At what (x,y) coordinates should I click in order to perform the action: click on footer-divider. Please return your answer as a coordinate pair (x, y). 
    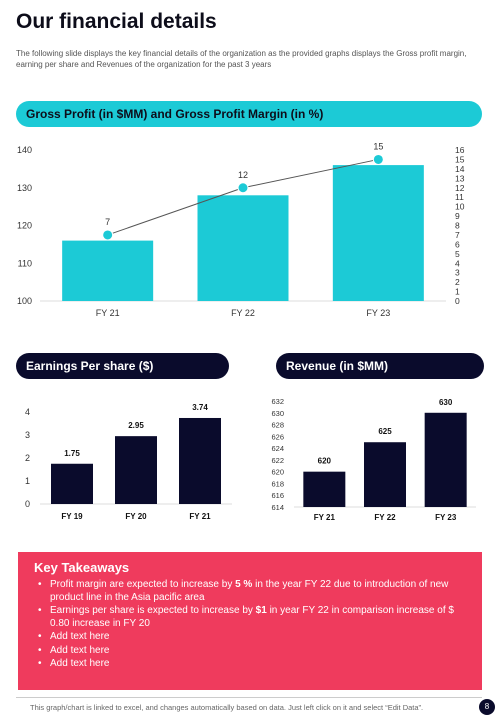
    Looking at the image, I should click on (249, 697).